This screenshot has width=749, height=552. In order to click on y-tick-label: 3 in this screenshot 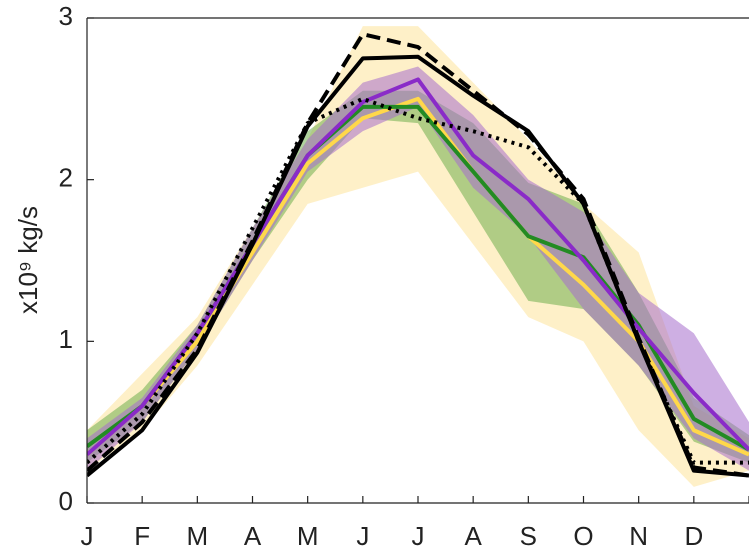, I will do `click(66, 16)`.